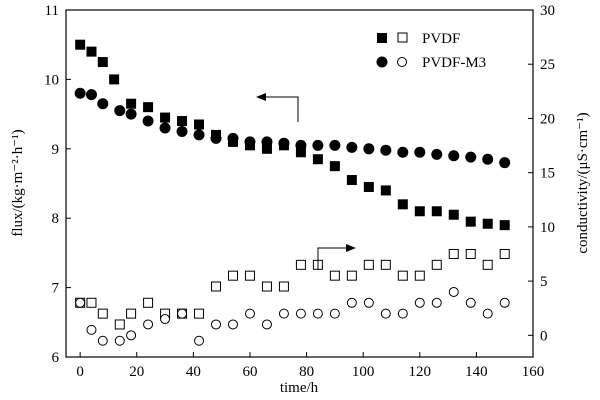  I want to click on x-tick-label: 20, so click(136, 372).